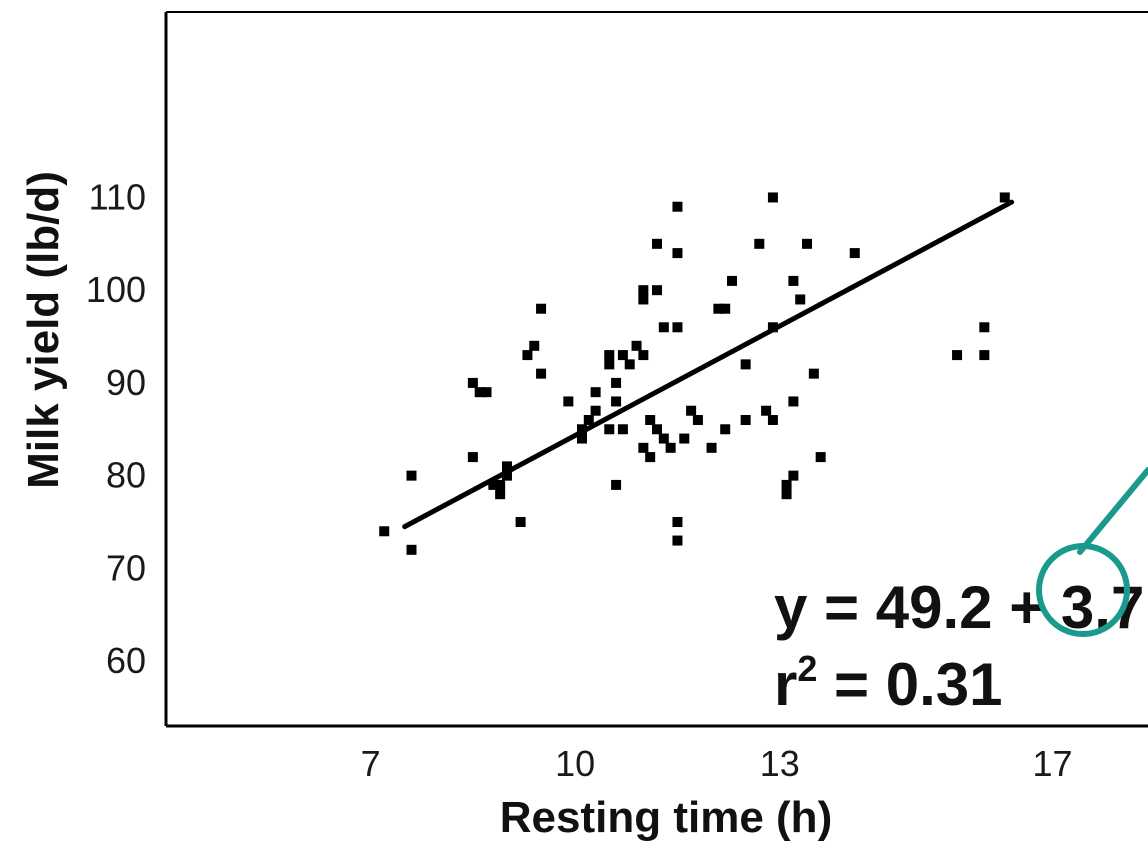  What do you see at coordinates (117, 196) in the screenshot?
I see `y-tick-label: 110` at bounding box center [117, 196].